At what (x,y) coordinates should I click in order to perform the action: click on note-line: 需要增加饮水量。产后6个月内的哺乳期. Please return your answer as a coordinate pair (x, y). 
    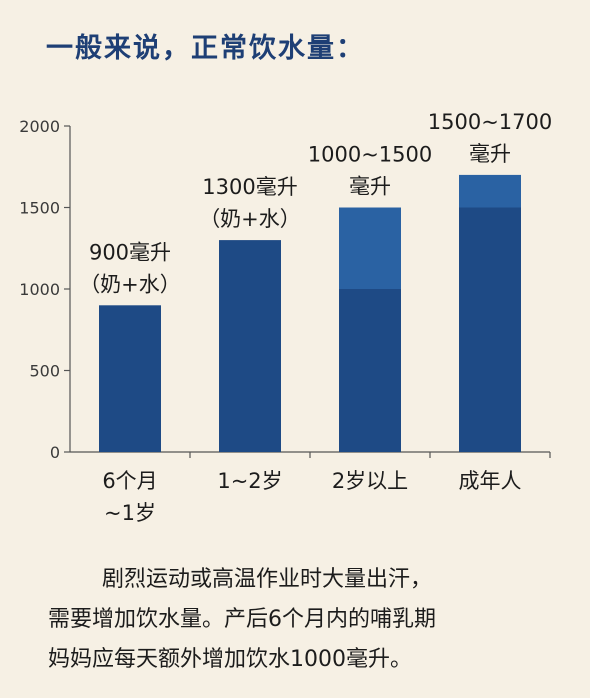
    Looking at the image, I should click on (242, 619).